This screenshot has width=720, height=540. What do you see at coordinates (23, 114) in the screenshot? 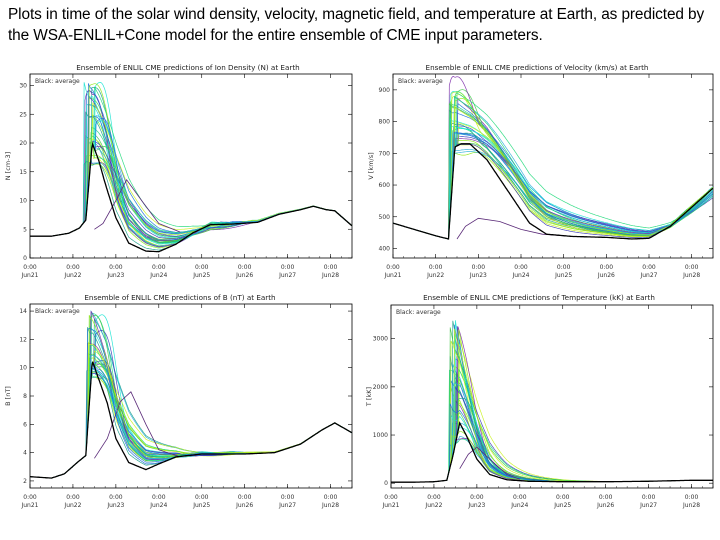
I see `y-tick-label: 25` at bounding box center [23, 114].